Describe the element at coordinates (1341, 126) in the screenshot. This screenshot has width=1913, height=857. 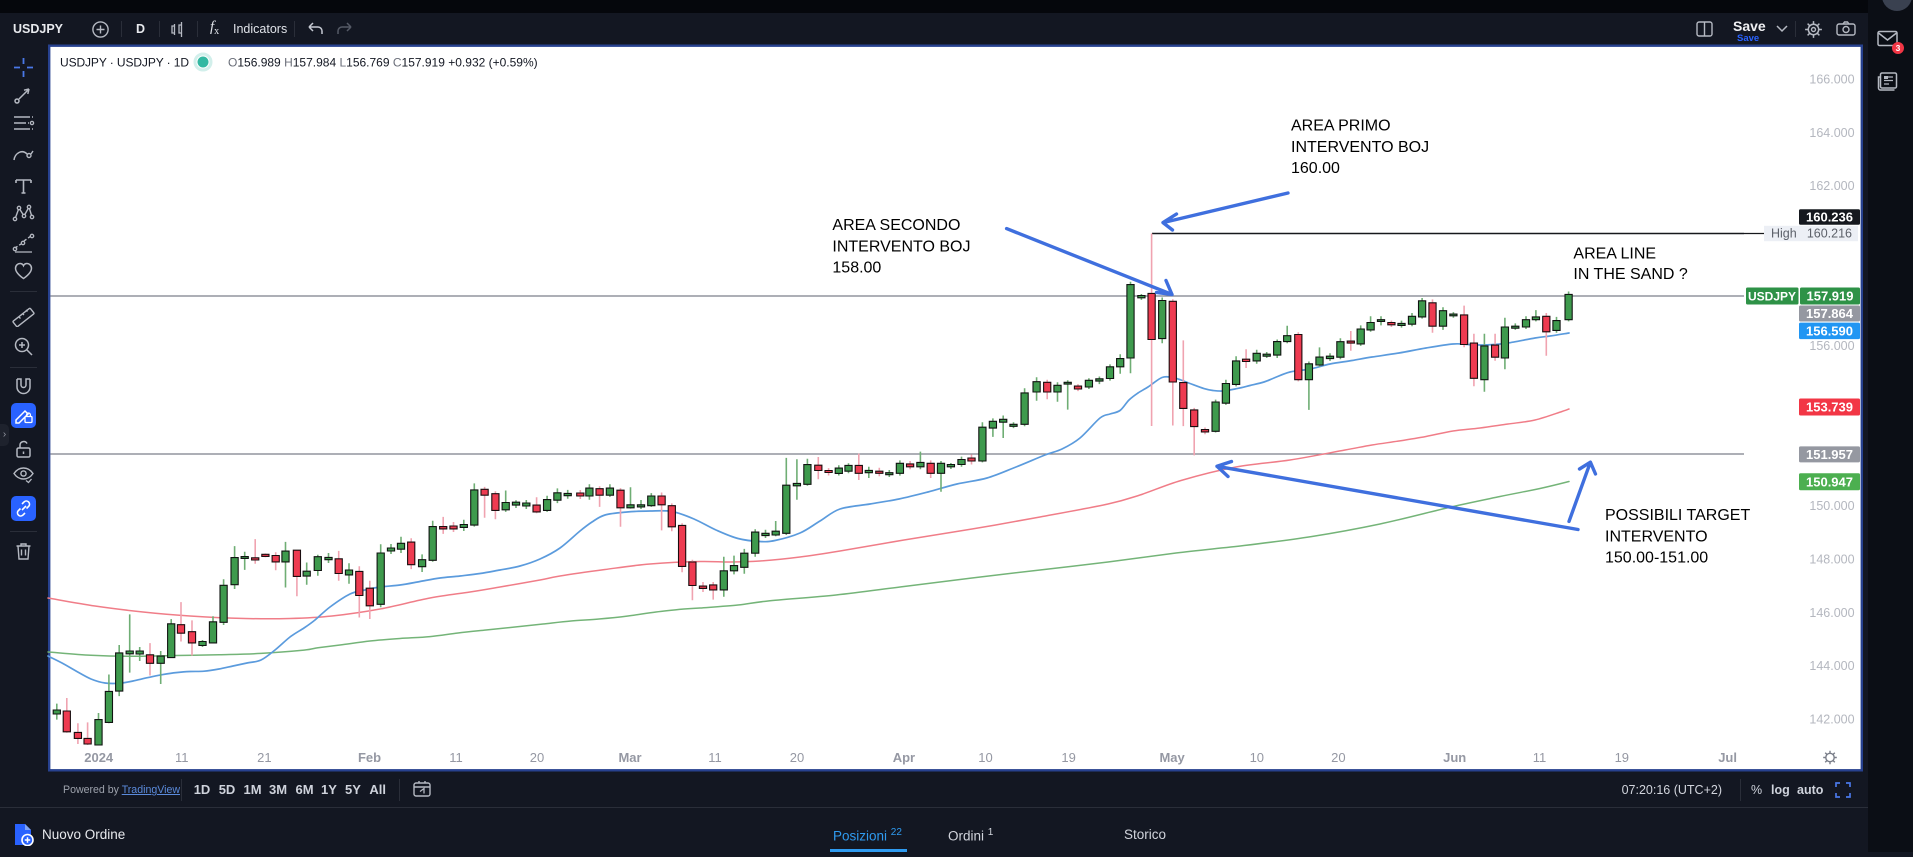
I see `svg-text: AREA PRIMO` at that location.